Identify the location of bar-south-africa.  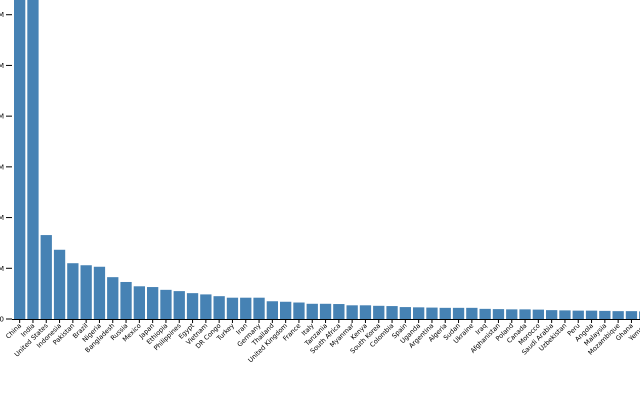
(339, 311).